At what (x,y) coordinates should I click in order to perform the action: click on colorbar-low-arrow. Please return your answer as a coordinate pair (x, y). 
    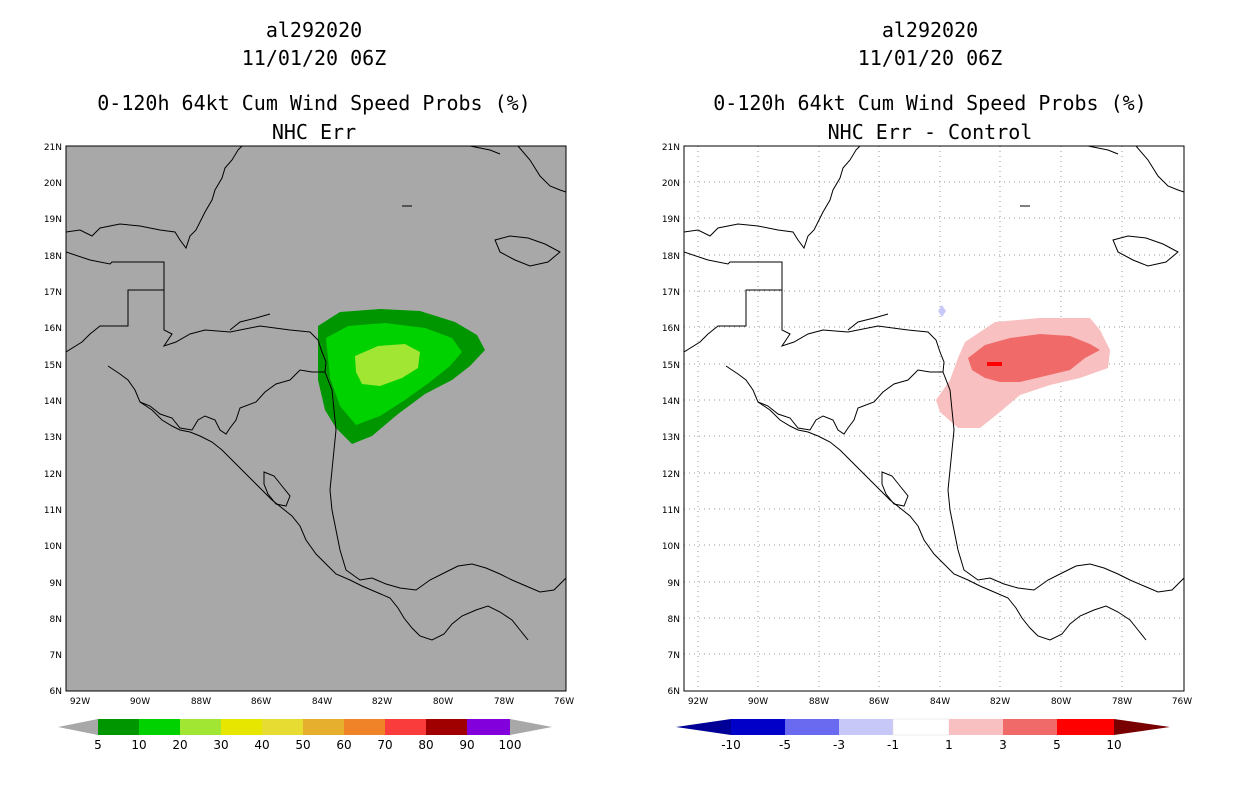
    Looking at the image, I should click on (703, 727).